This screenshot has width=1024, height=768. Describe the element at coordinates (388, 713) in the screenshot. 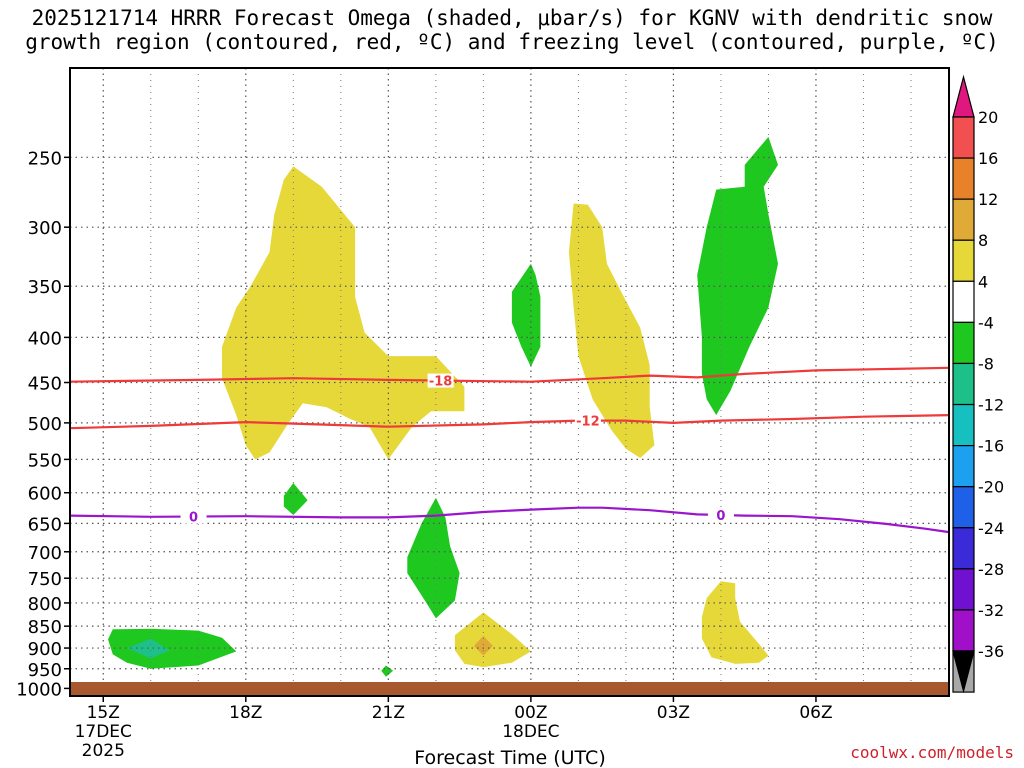

I see `x-tick-label-21Z: 21Z` at that location.